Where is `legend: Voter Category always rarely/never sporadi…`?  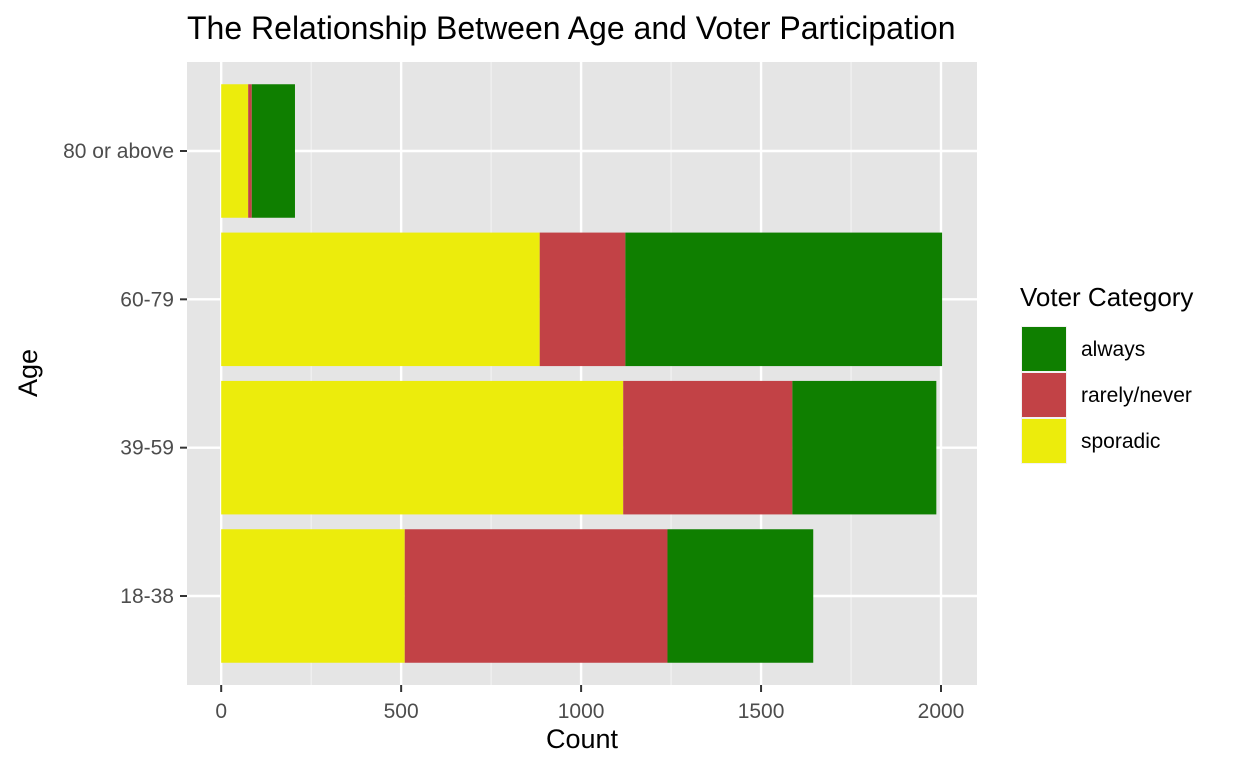
legend: Voter Category always rarely/never sporadi… is located at coordinates (1106, 373).